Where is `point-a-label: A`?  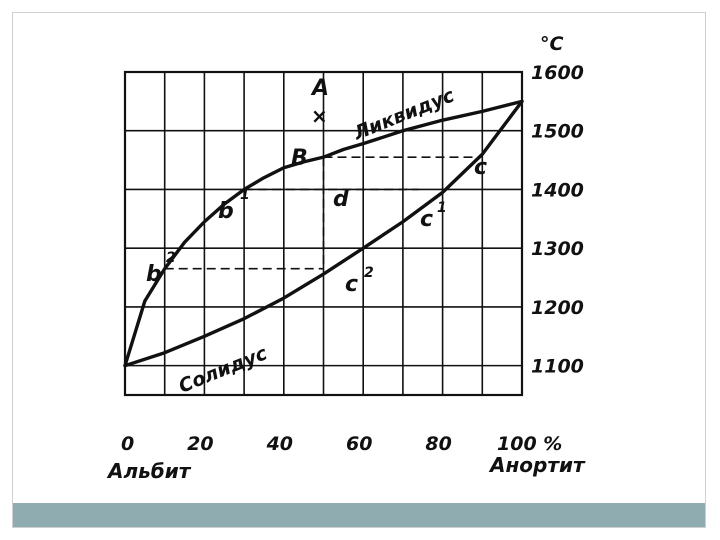 point-a-label: A is located at coordinates (319, 88).